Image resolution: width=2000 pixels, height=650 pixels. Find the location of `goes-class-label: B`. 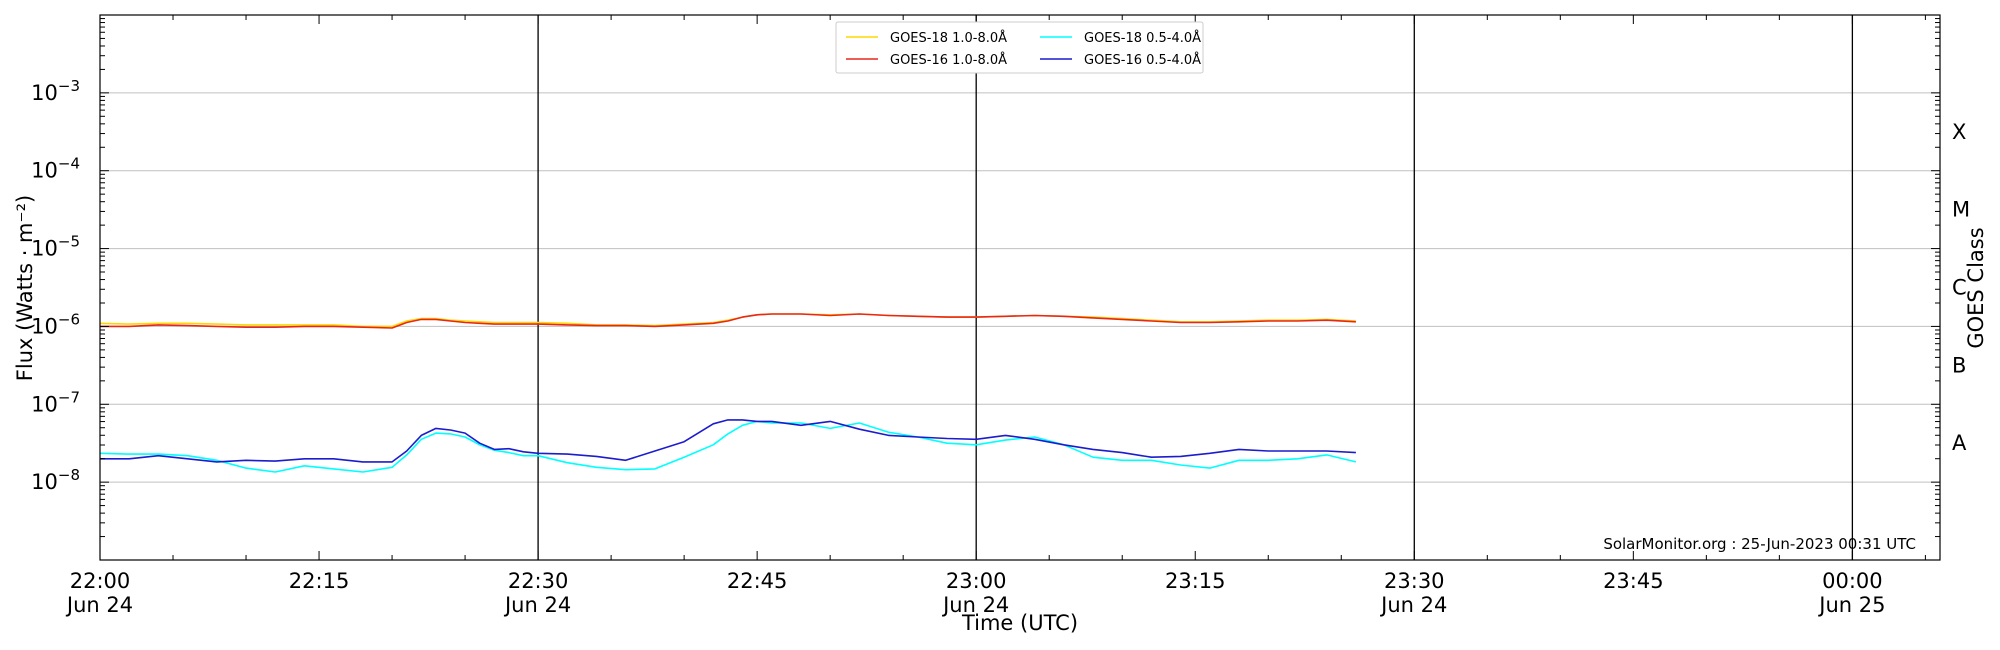

goes-class-label: B is located at coordinates (1959, 365).